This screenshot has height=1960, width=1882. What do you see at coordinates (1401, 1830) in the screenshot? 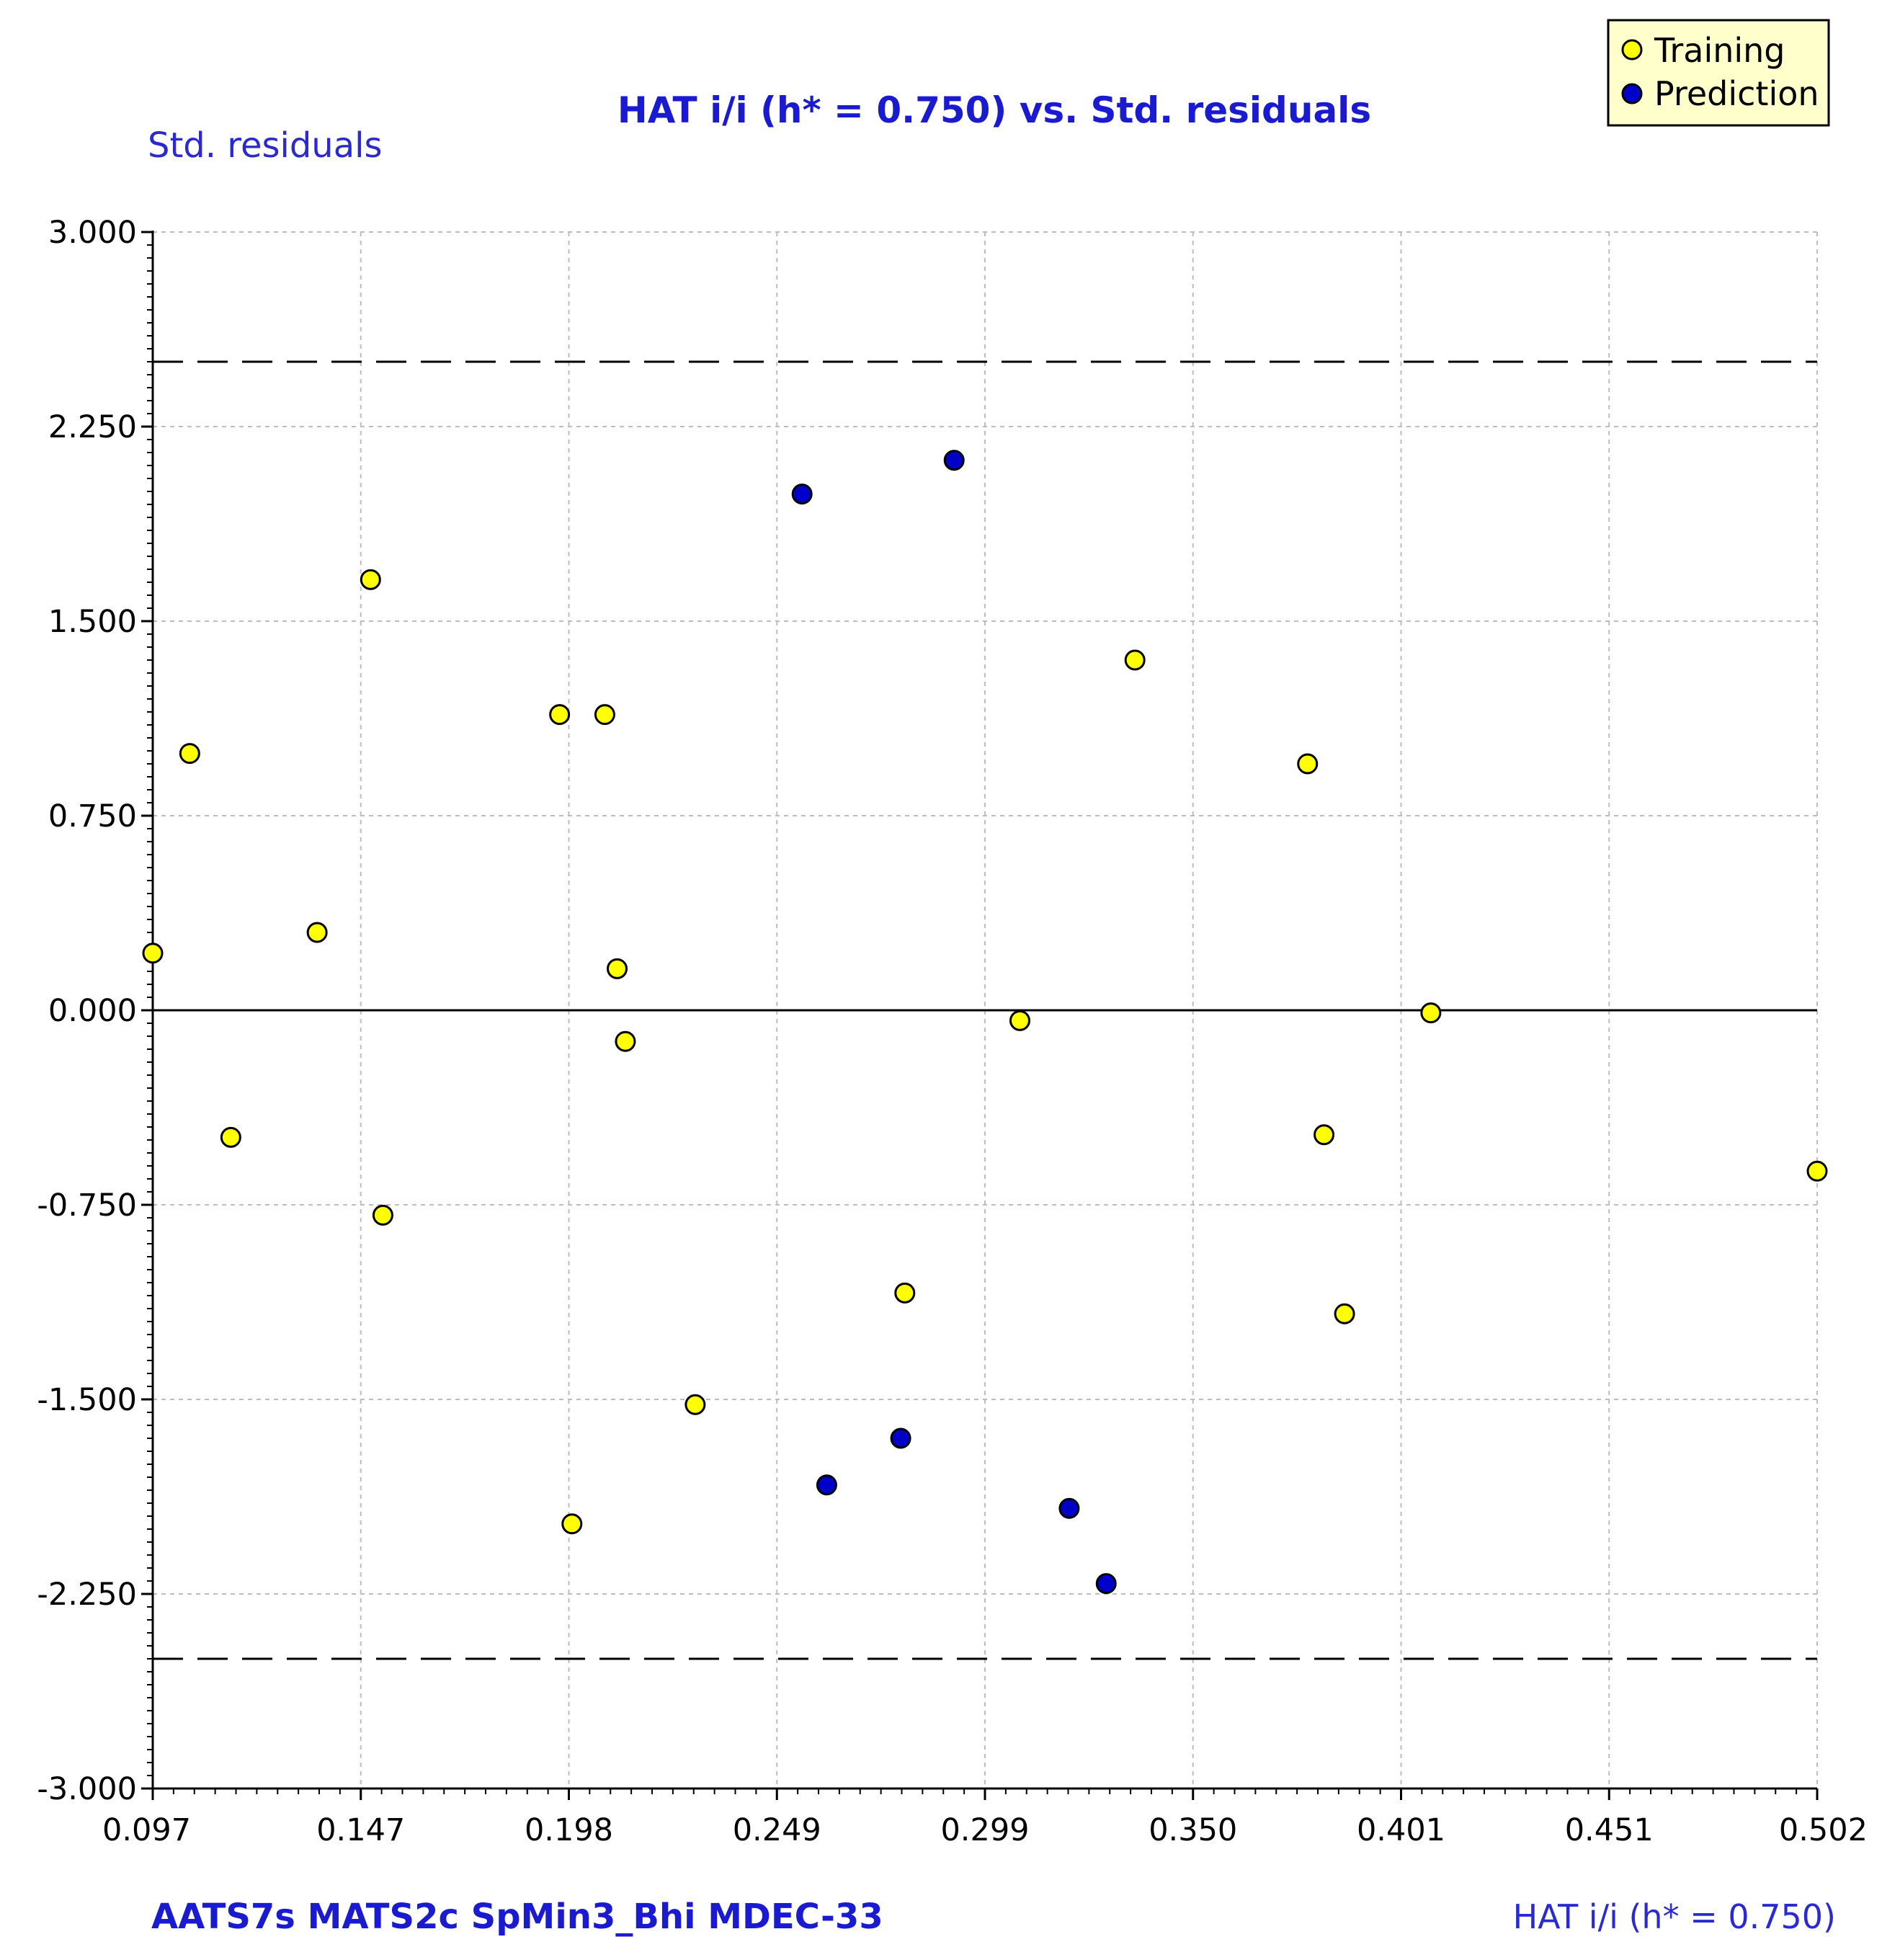
I see `x-tick-label: 0.401` at bounding box center [1401, 1830].